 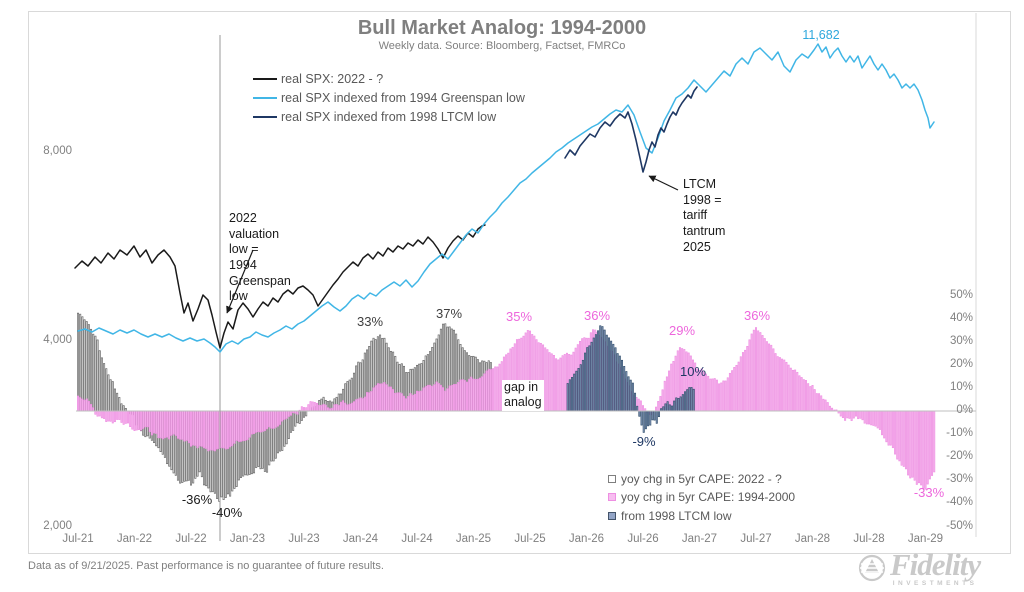 I want to click on value-label: 33%, so click(x=370, y=321).